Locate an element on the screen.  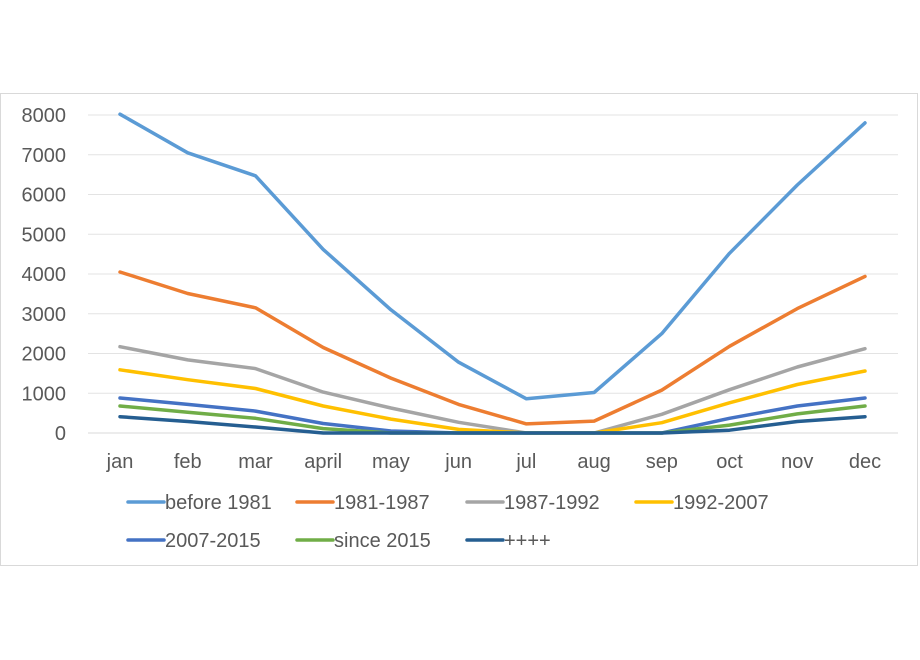
y-tick-label: 1000 is located at coordinates (44, 394).